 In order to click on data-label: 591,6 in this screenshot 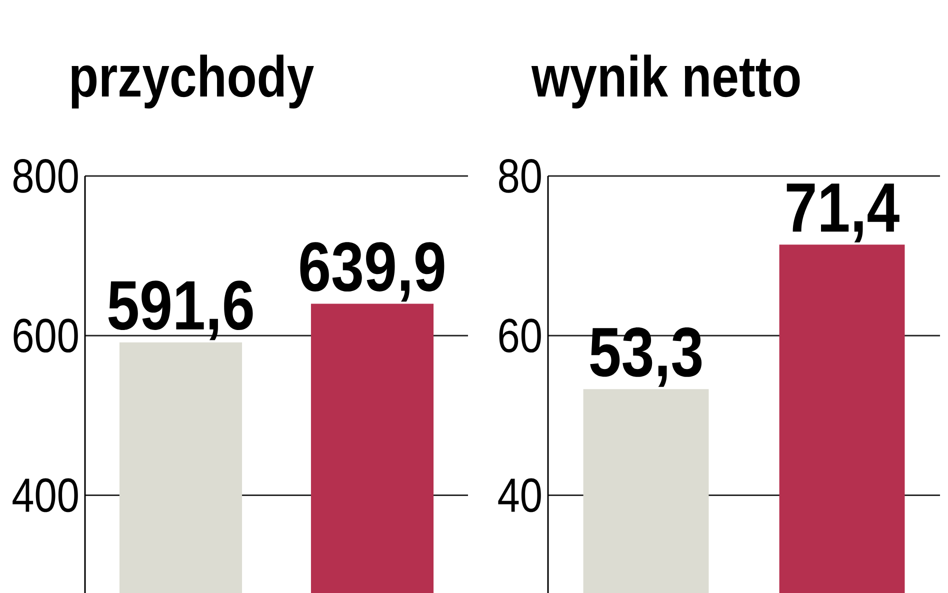, I will do `click(180, 310)`.